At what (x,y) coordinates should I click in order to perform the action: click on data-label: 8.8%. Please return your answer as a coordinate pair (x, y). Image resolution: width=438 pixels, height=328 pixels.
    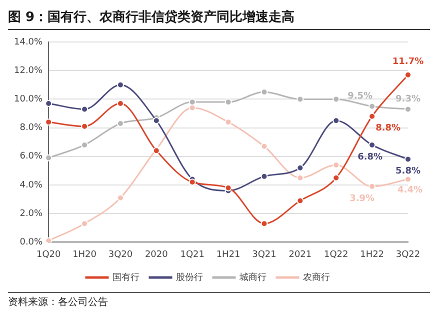
    Looking at the image, I should click on (388, 129).